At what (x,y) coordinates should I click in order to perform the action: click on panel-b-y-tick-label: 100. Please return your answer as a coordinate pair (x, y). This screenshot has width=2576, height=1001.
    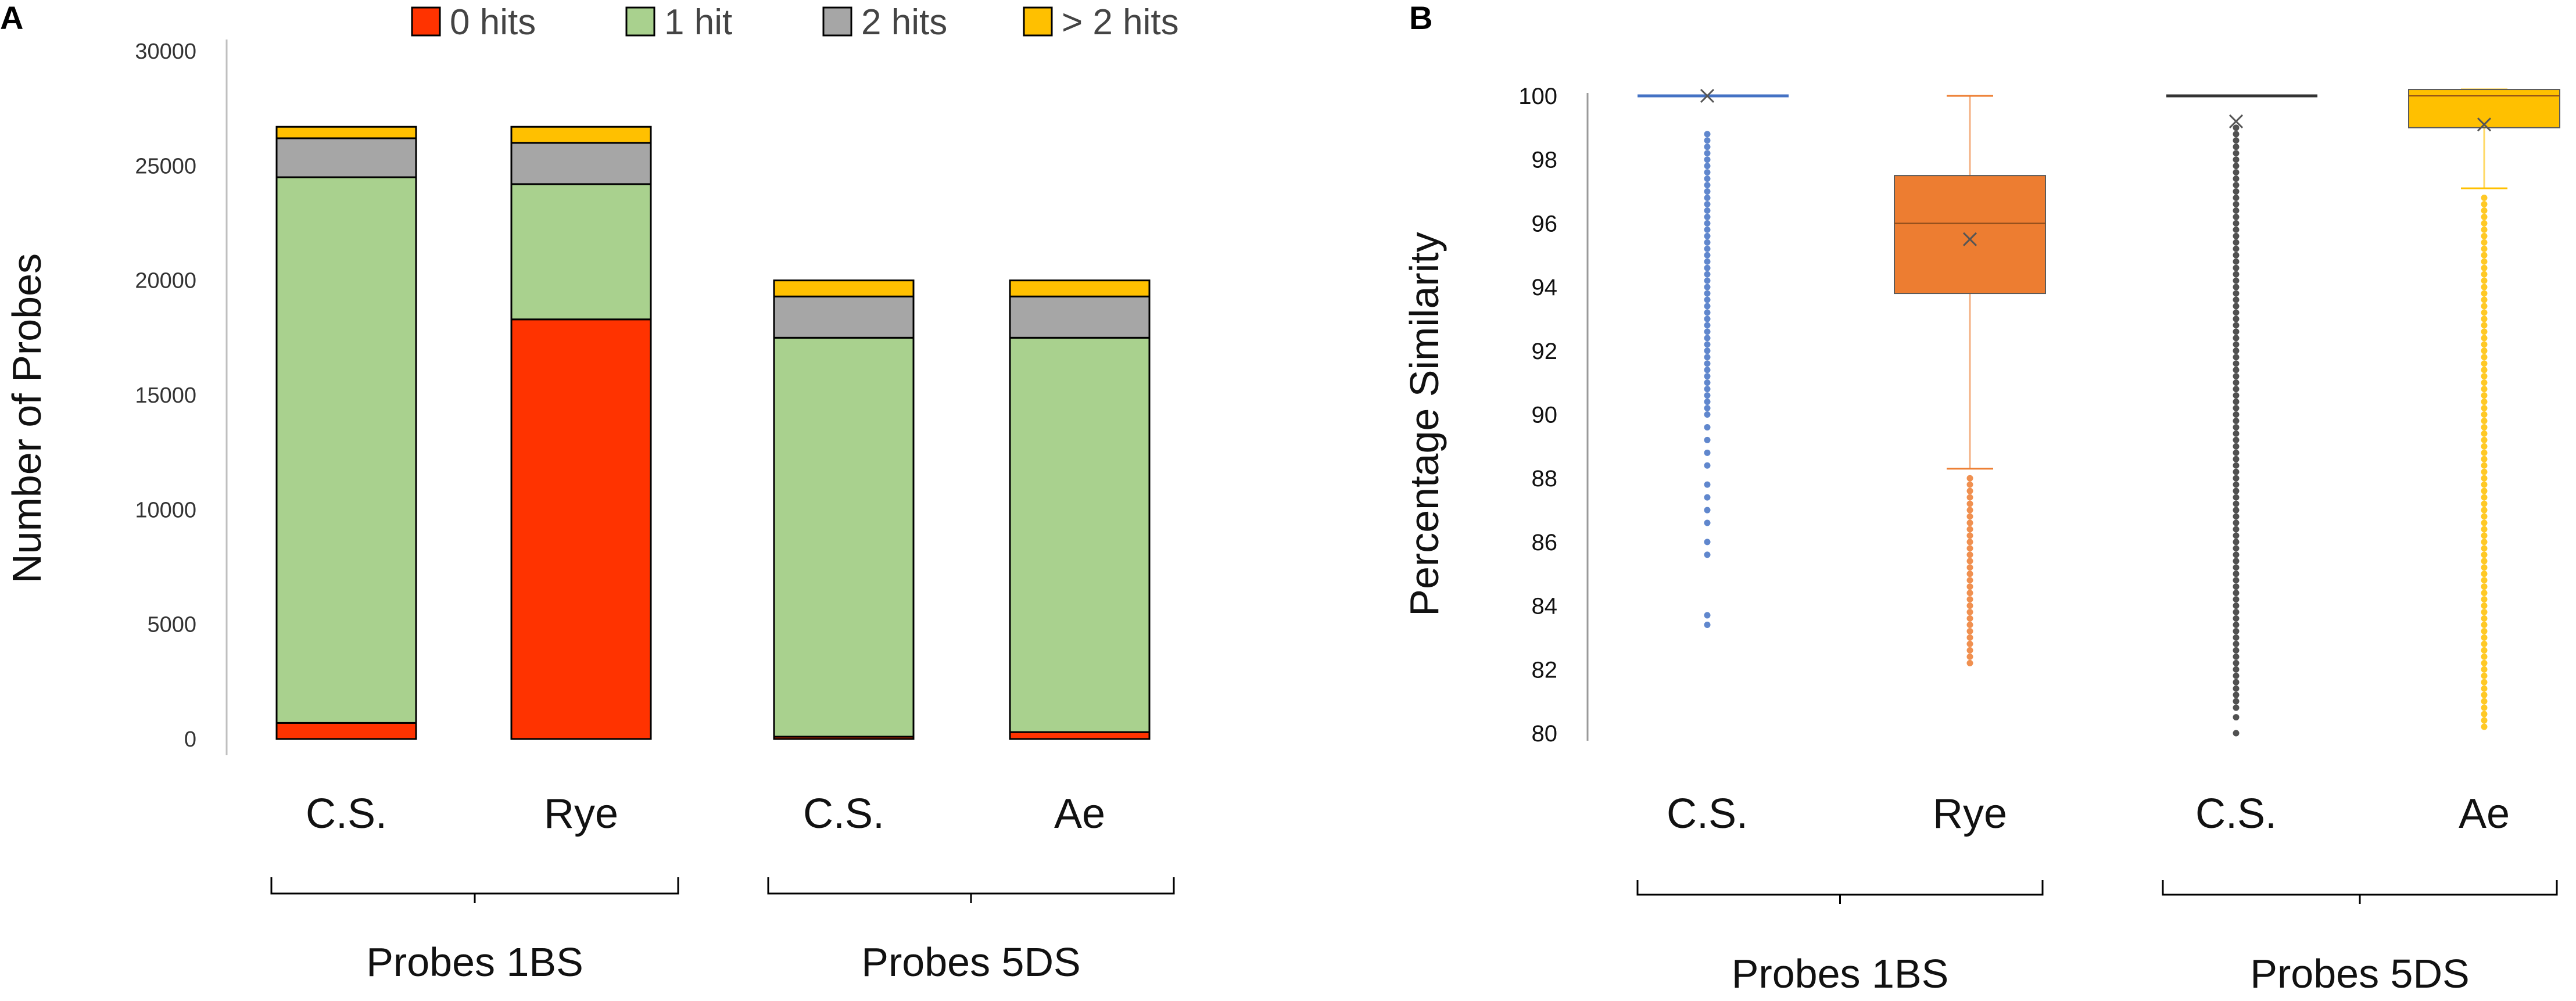
    Looking at the image, I should click on (1537, 96).